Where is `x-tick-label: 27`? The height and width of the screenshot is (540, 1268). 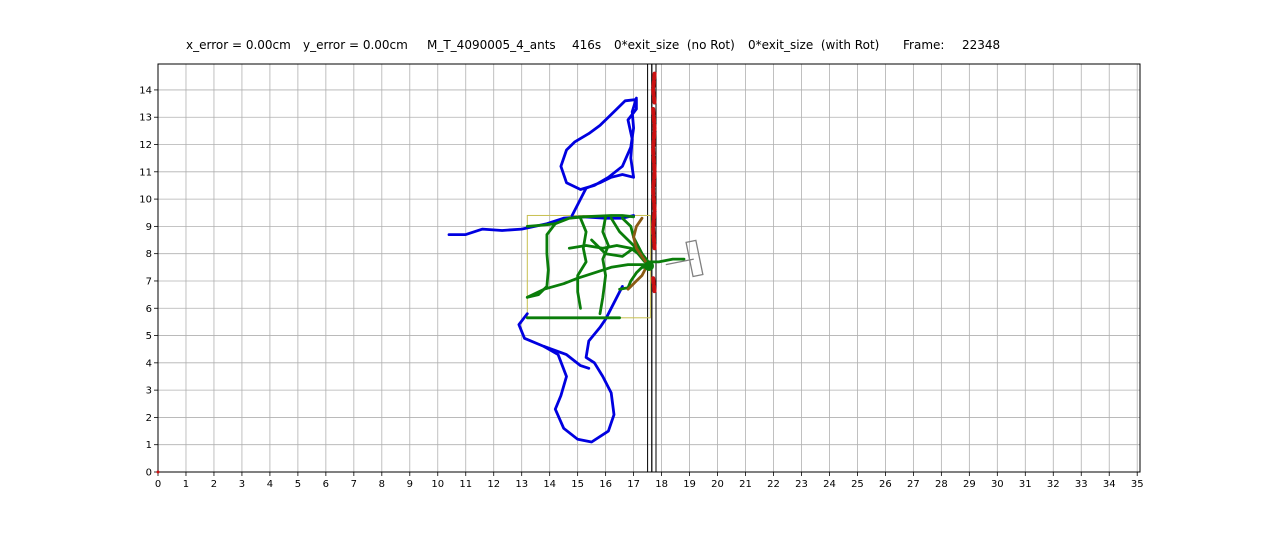
x-tick-label: 27 is located at coordinates (913, 484).